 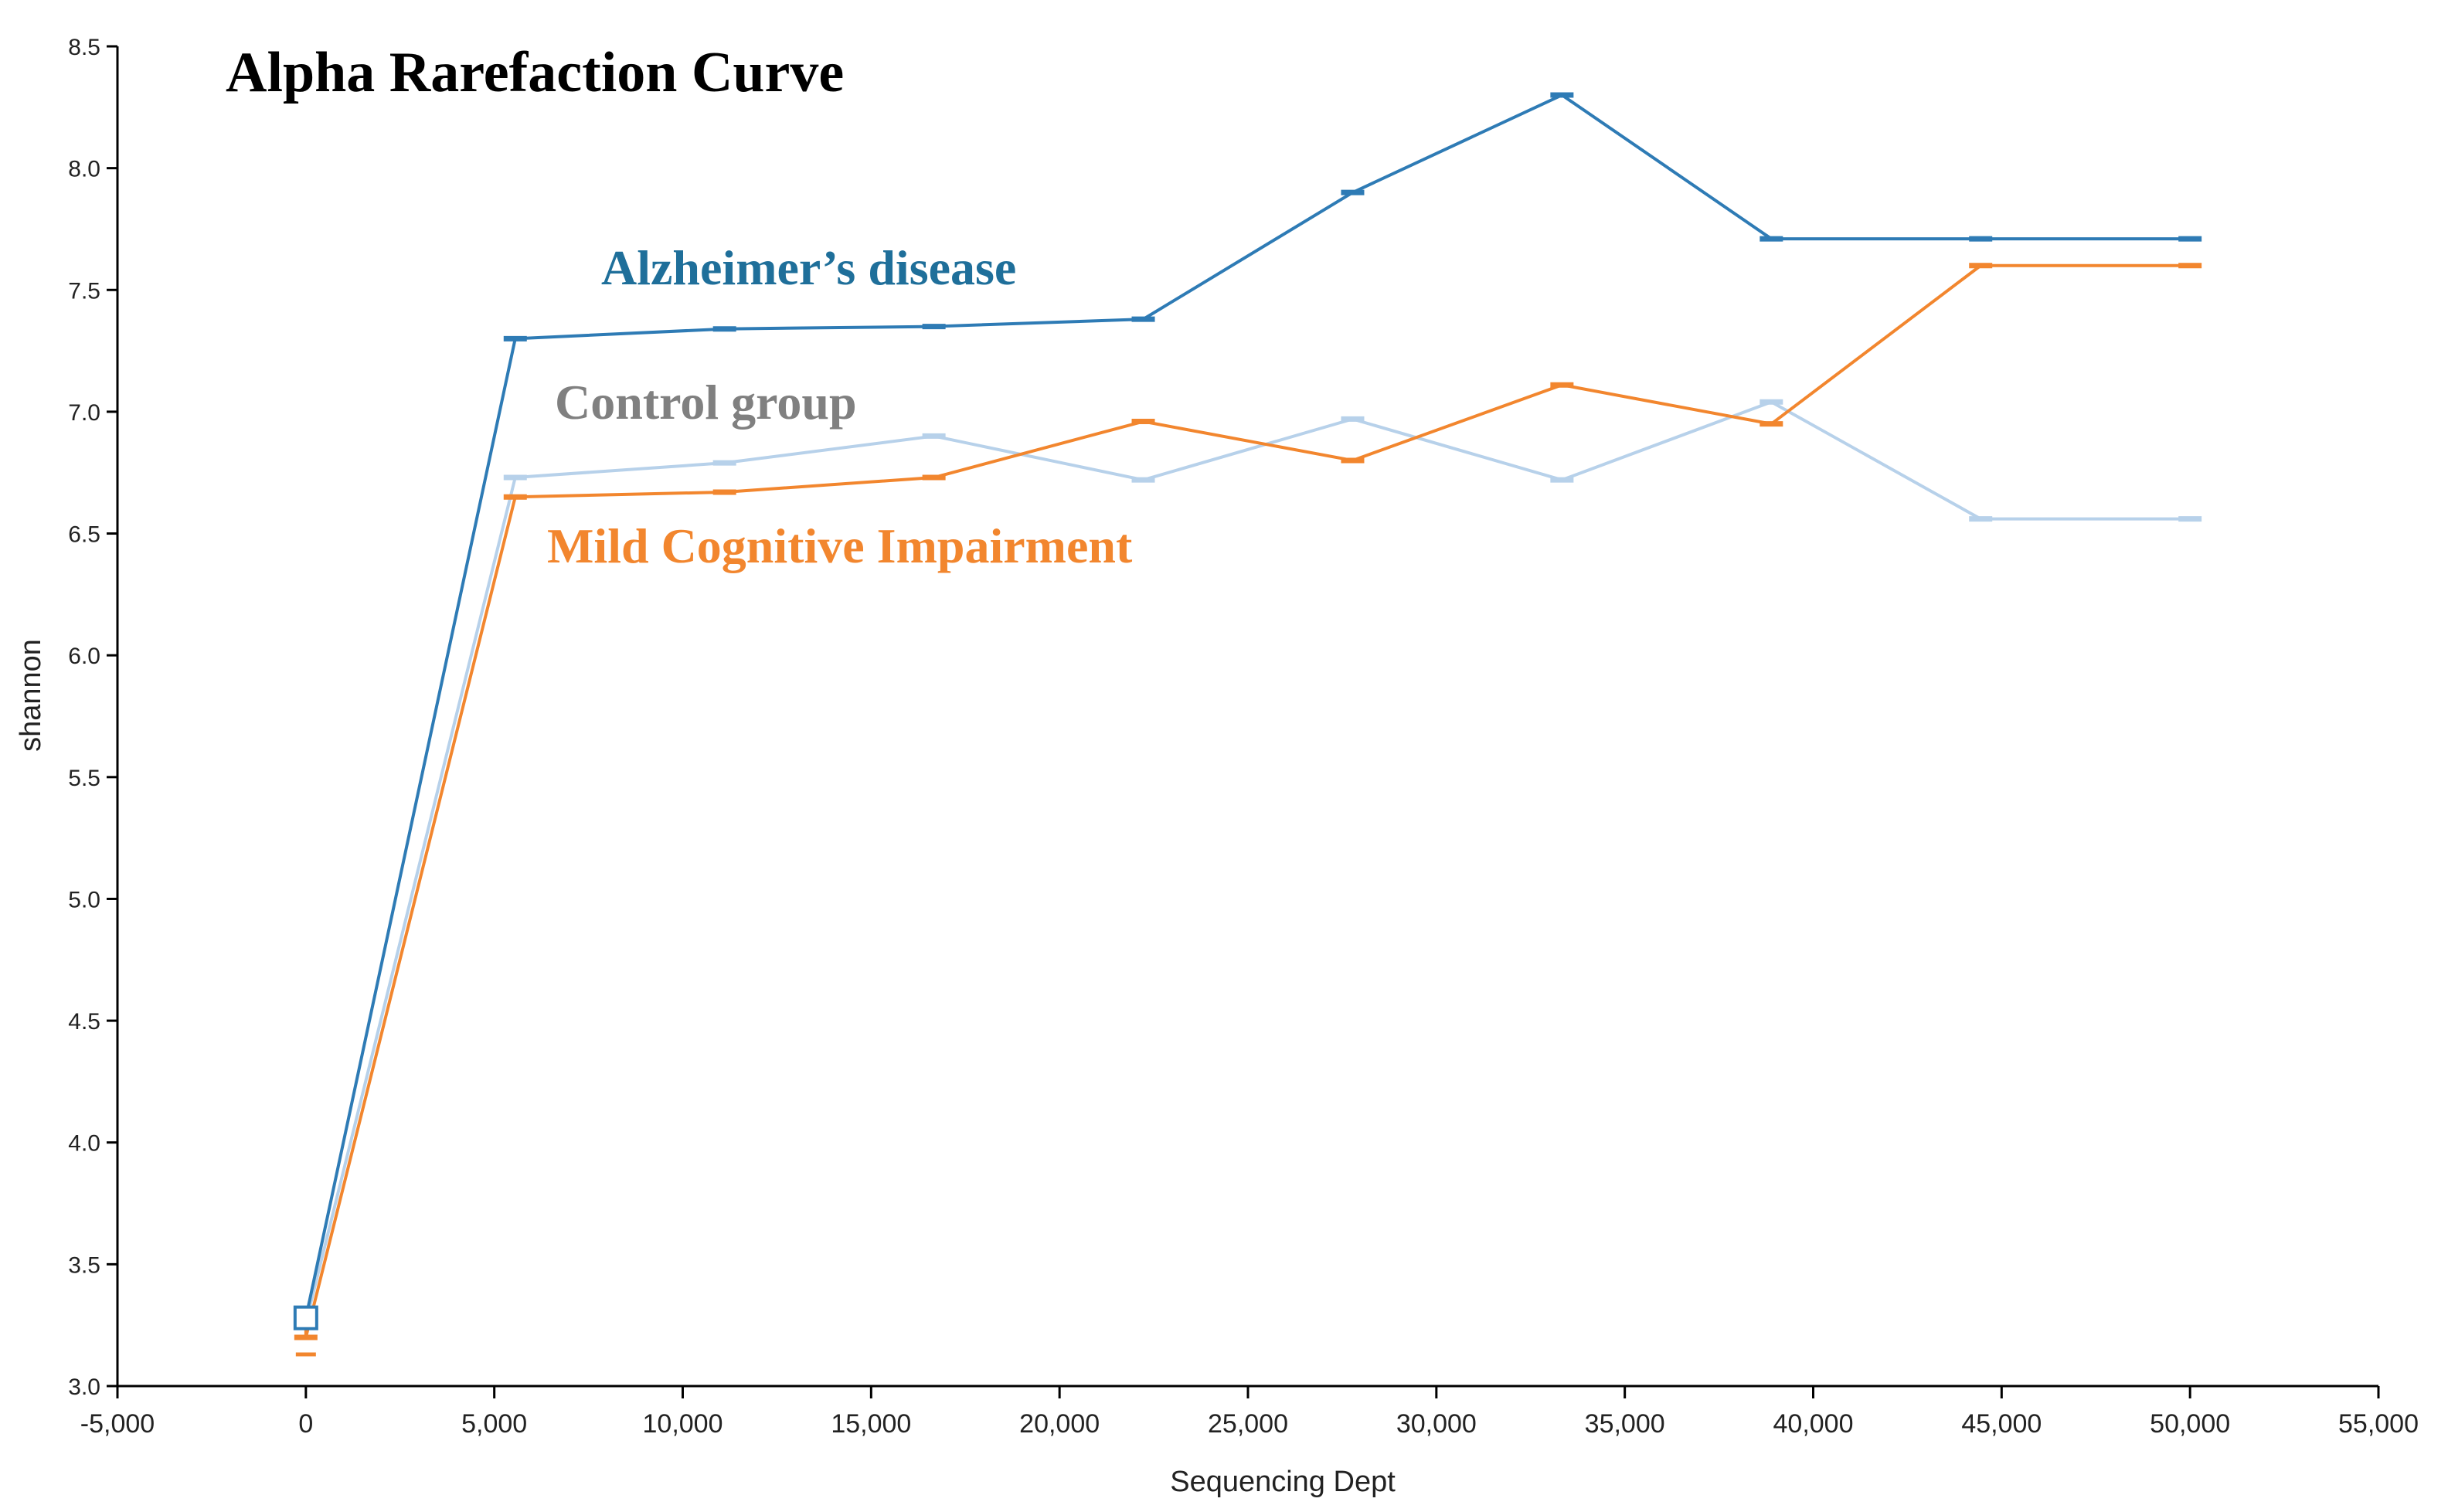 I want to click on y-tick-label: 6.5, so click(x=84, y=535).